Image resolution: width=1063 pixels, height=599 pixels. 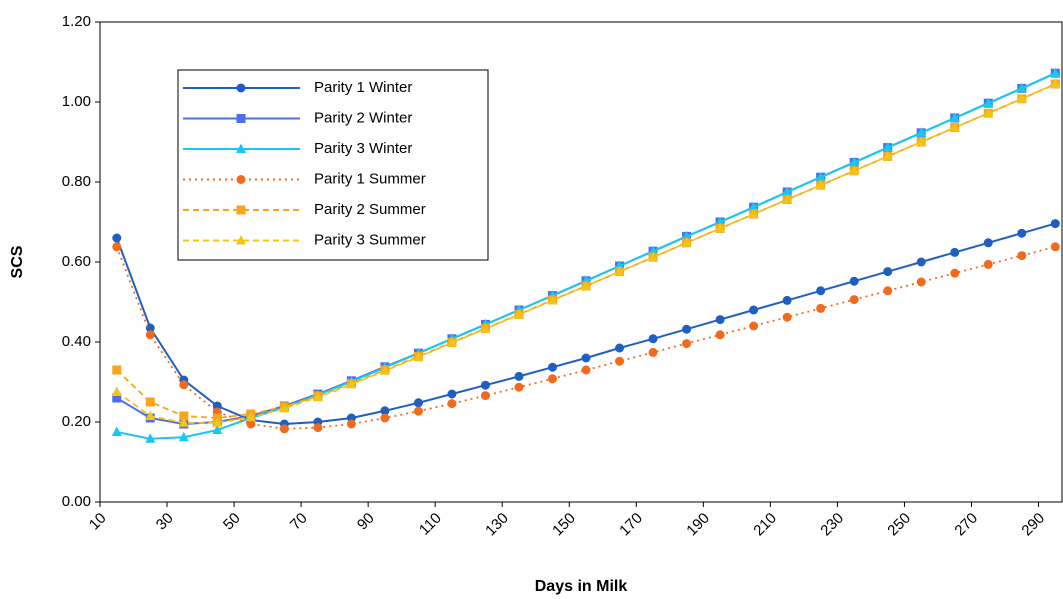 I want to click on x-tick-label: 190, so click(x=698, y=525).